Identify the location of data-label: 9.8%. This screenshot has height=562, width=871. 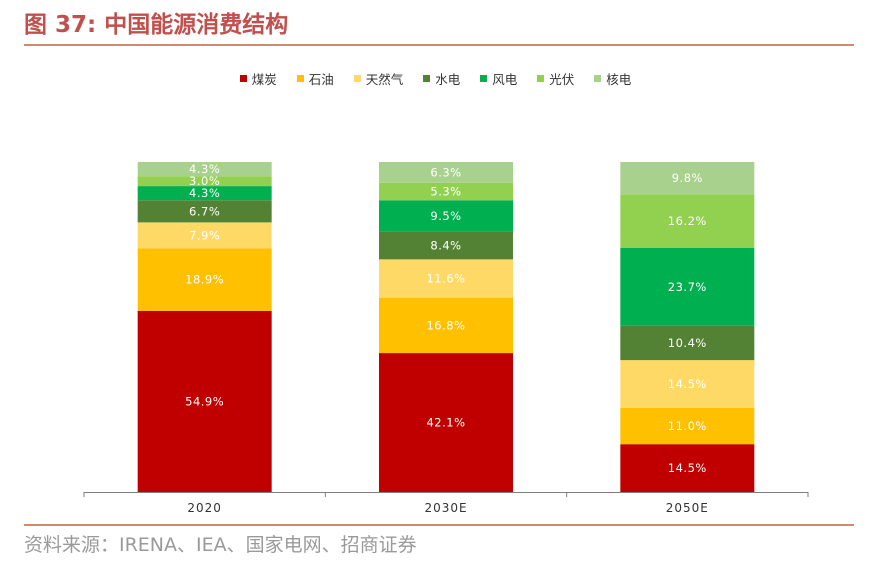
(687, 178).